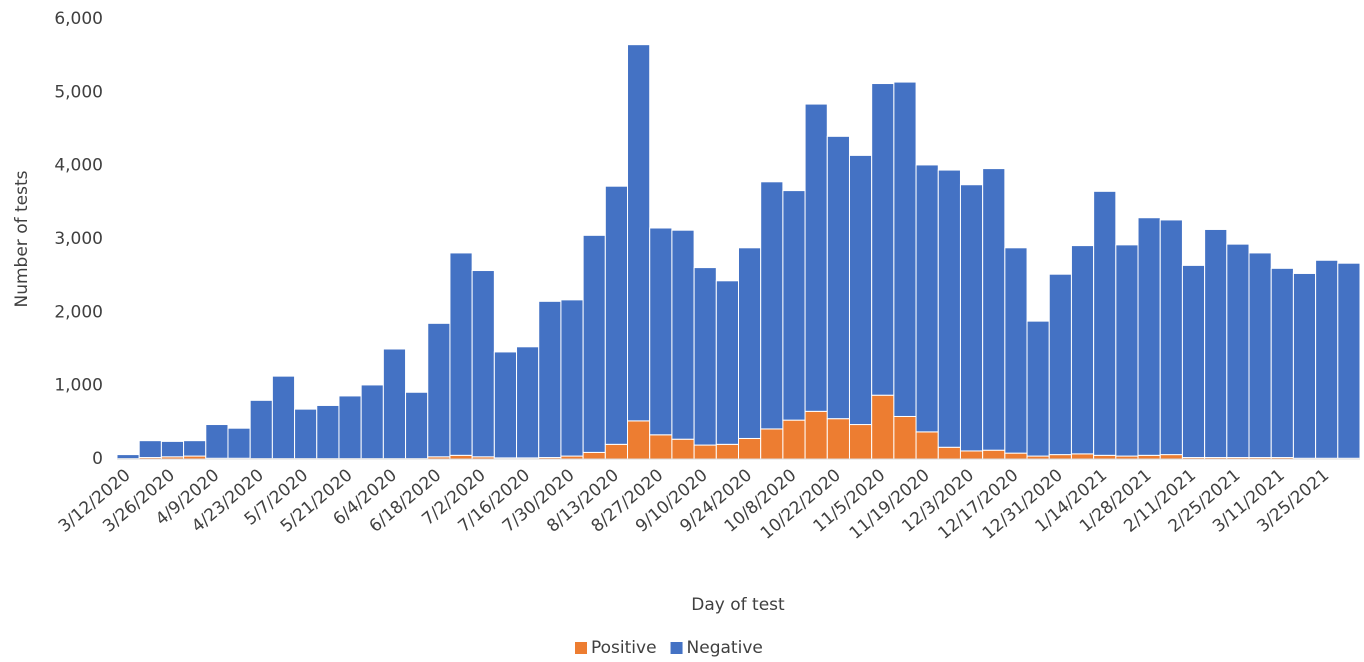 The image size is (1364, 662). I want to click on legend-label: Positive, so click(624, 648).